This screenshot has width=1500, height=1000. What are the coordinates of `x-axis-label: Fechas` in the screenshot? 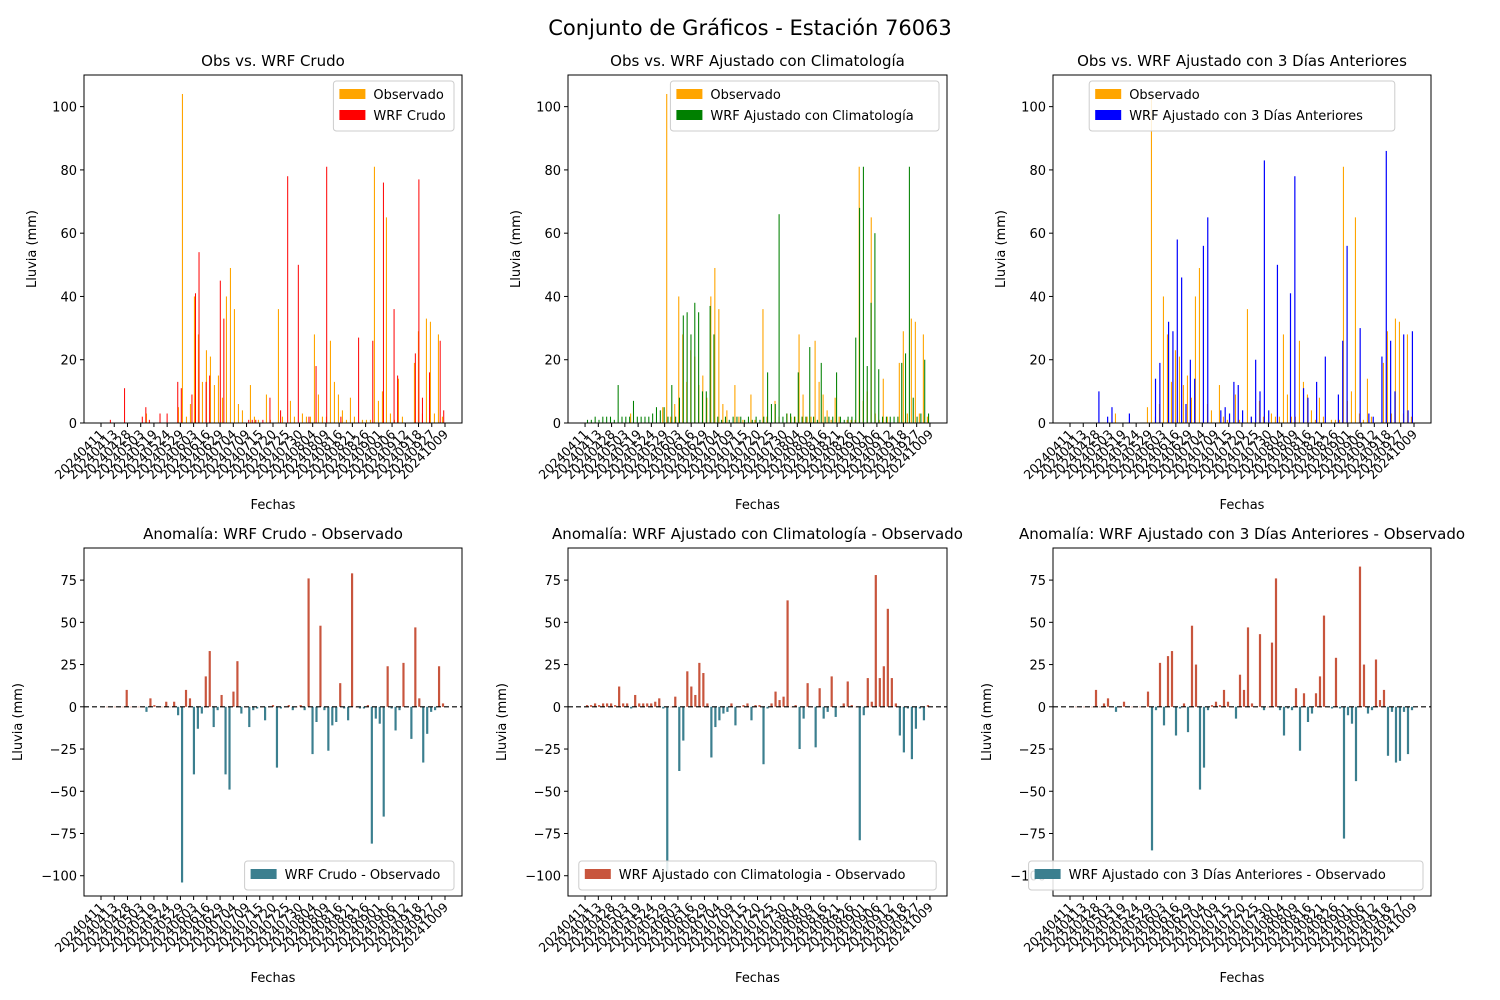 It's located at (1242, 978).